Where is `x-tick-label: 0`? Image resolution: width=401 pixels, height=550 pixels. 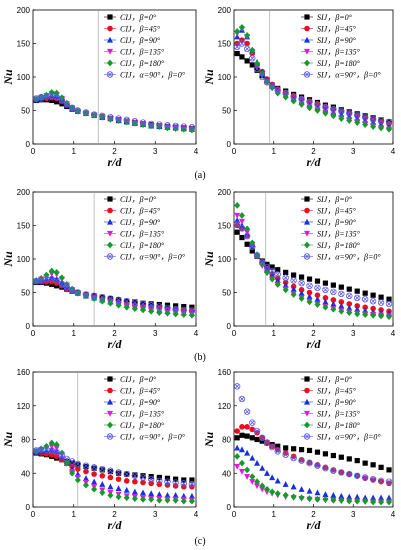 x-tick-label: 0 is located at coordinates (234, 333).